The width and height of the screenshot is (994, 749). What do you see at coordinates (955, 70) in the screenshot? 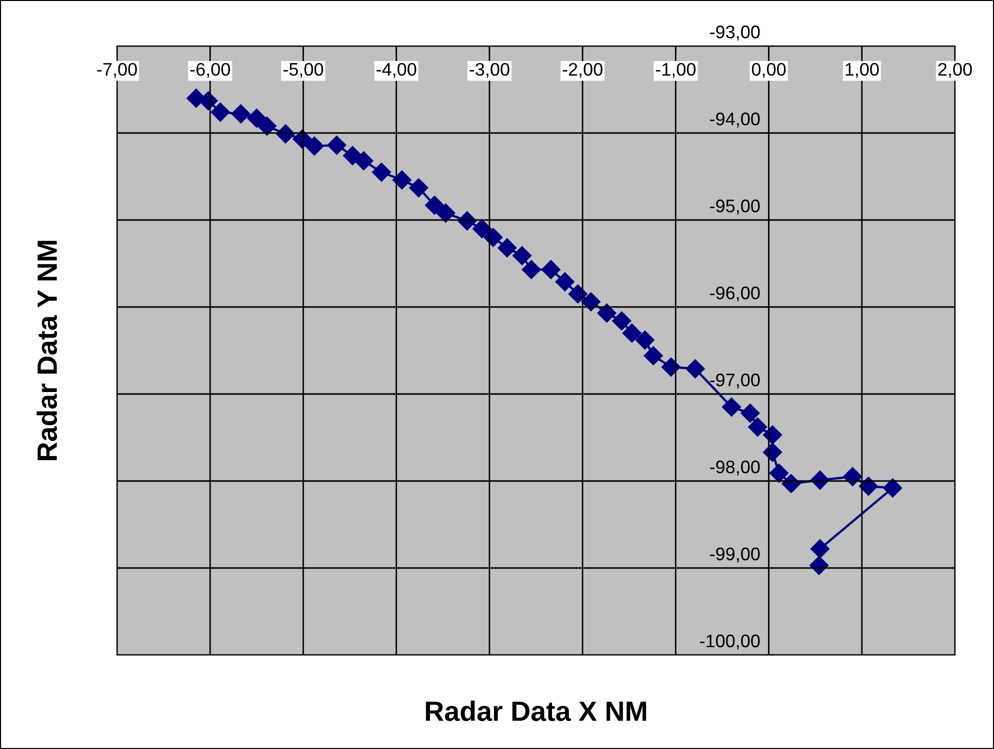
I see `x-tick-label: 2,00` at bounding box center [955, 70].